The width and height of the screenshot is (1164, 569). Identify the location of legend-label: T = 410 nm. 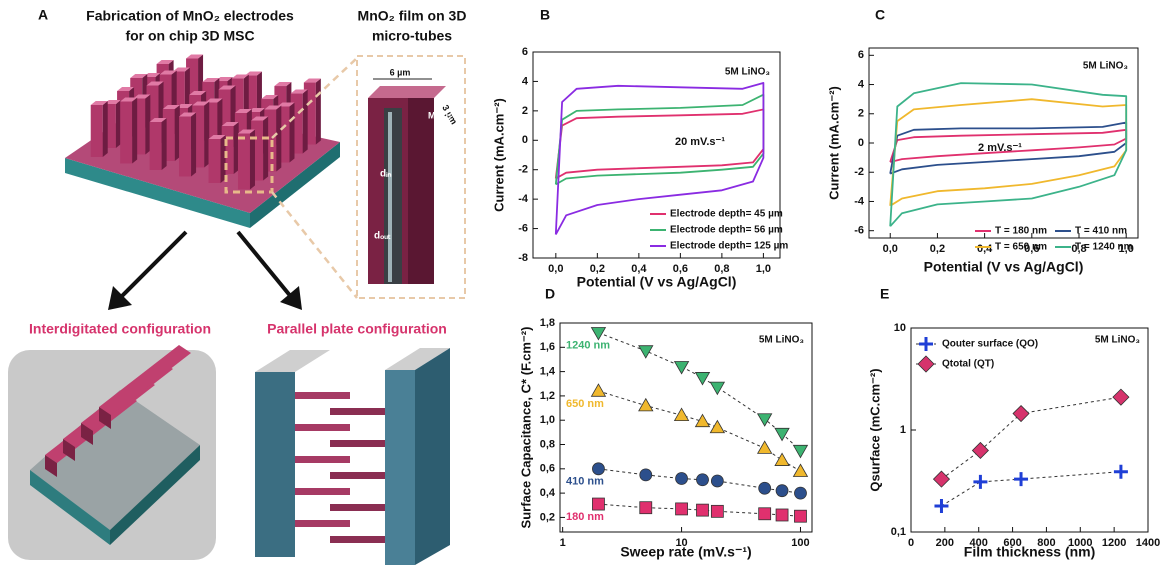
(1101, 231).